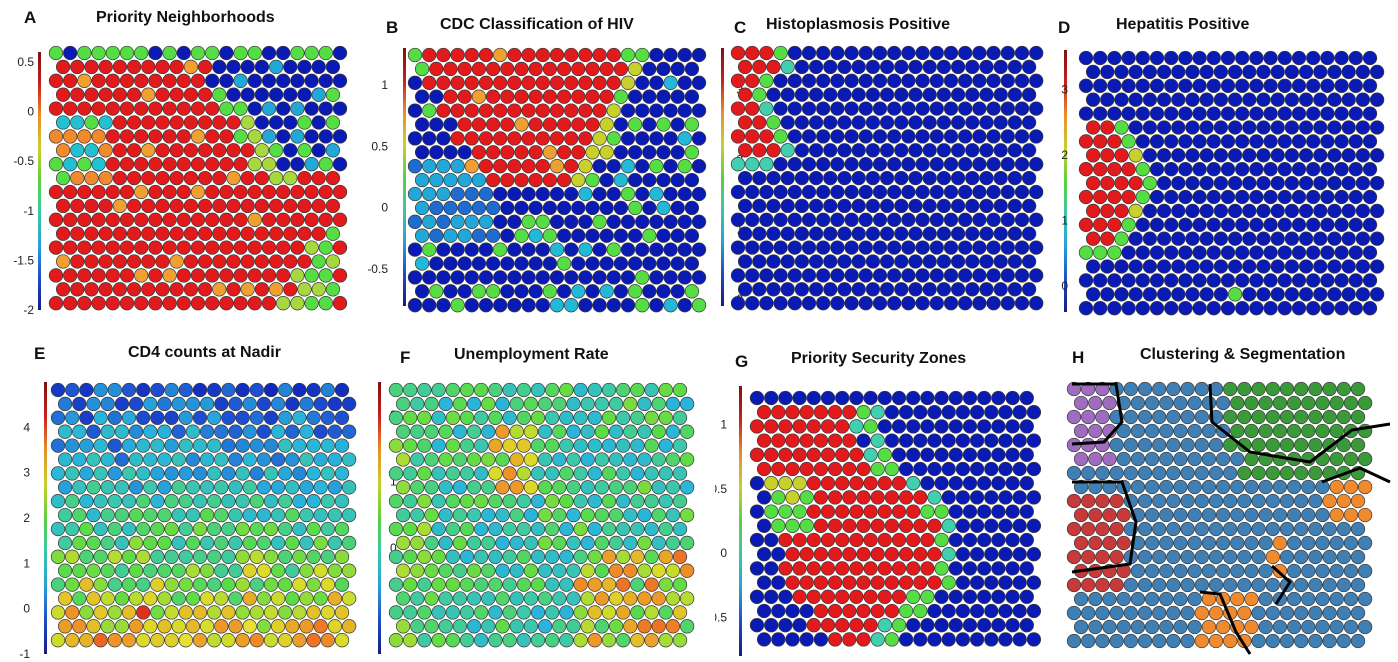 The image size is (1398, 662). I want to click on panel-b: B CDC Classification of HIV 1 0.5 0 -0.5, so click(530, 165).